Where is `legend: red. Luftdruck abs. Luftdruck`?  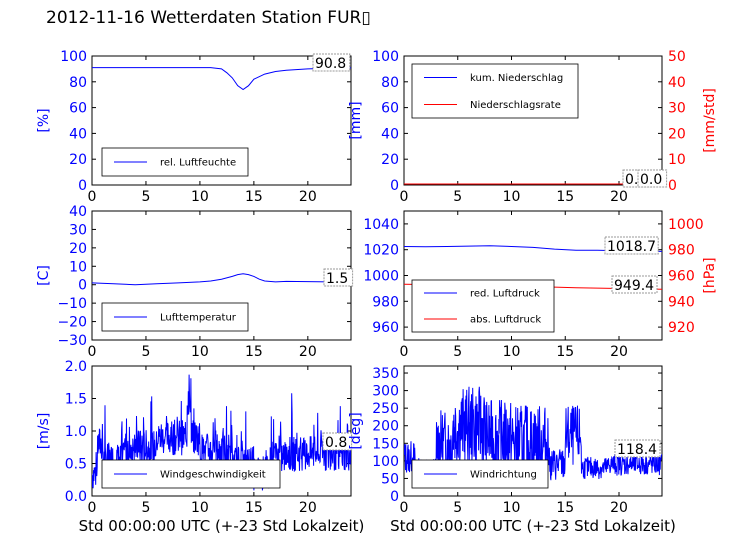
legend: red. Luftdruck abs. Luftdruck is located at coordinates (483, 306).